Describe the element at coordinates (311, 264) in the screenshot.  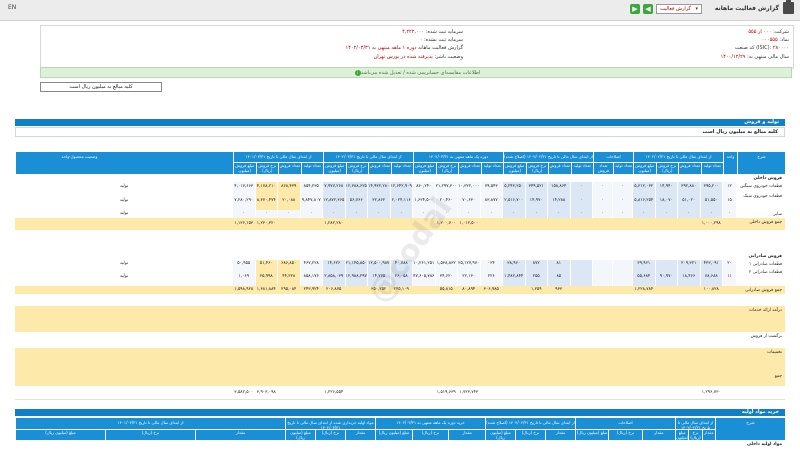
I see `table-cell: ۴۶۷,۲۲۸` at that location.